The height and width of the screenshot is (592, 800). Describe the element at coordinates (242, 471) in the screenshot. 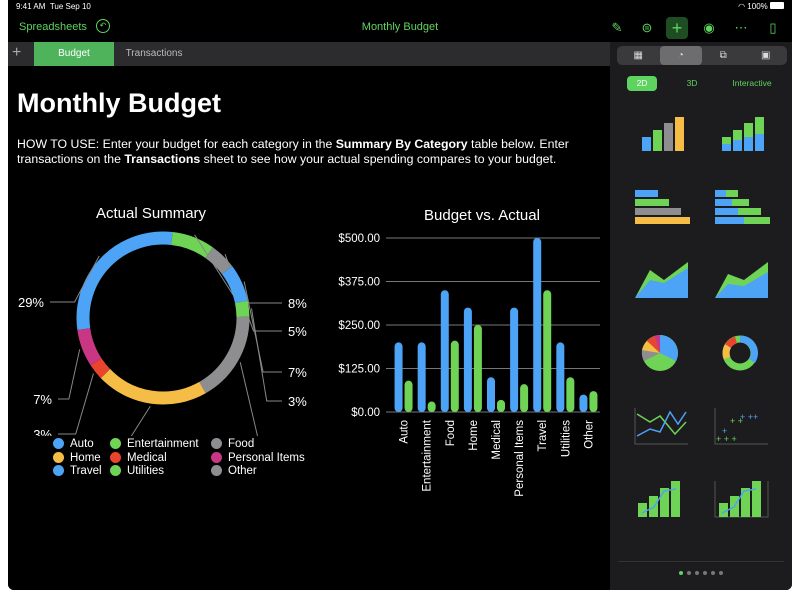

I see `legend-label: Other` at that location.